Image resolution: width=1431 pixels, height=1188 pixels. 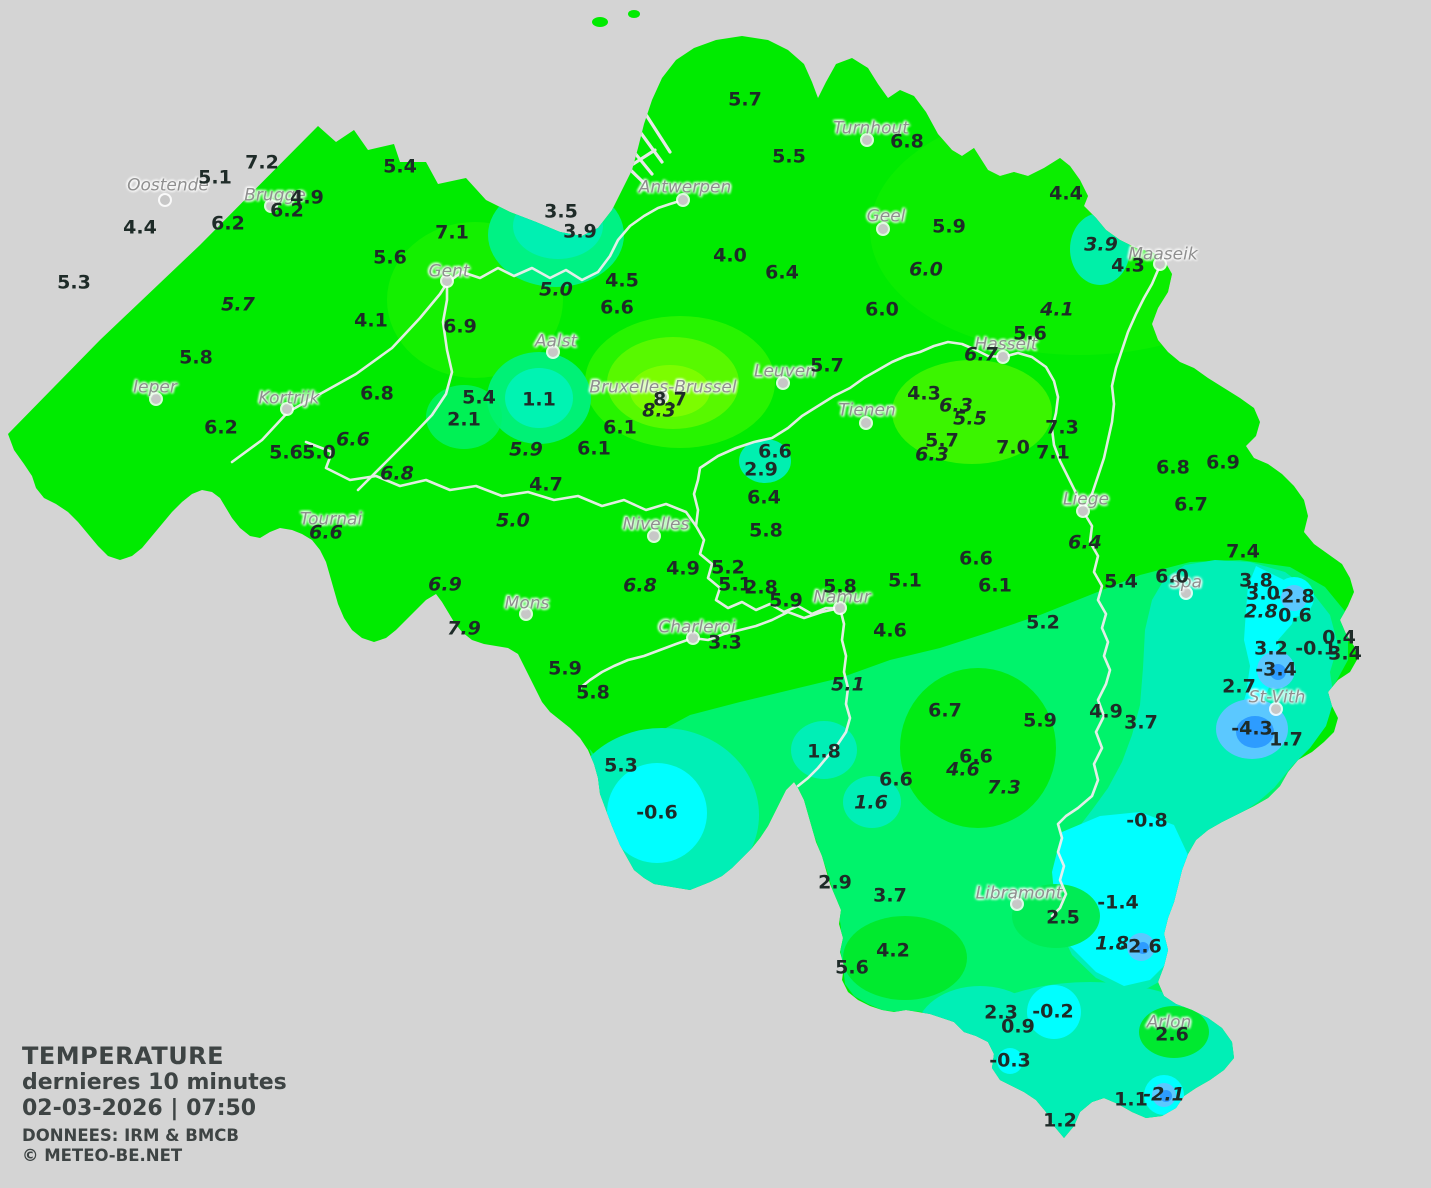 What do you see at coordinates (785, 371) in the screenshot?
I see `city-label-leuven: Leuven` at bounding box center [785, 371].